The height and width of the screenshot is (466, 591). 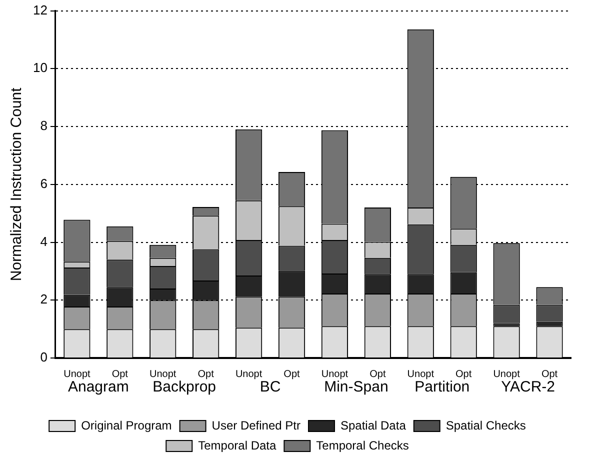 What do you see at coordinates (44, 183) in the screenshot?
I see `y-tick-label: 6` at bounding box center [44, 183].